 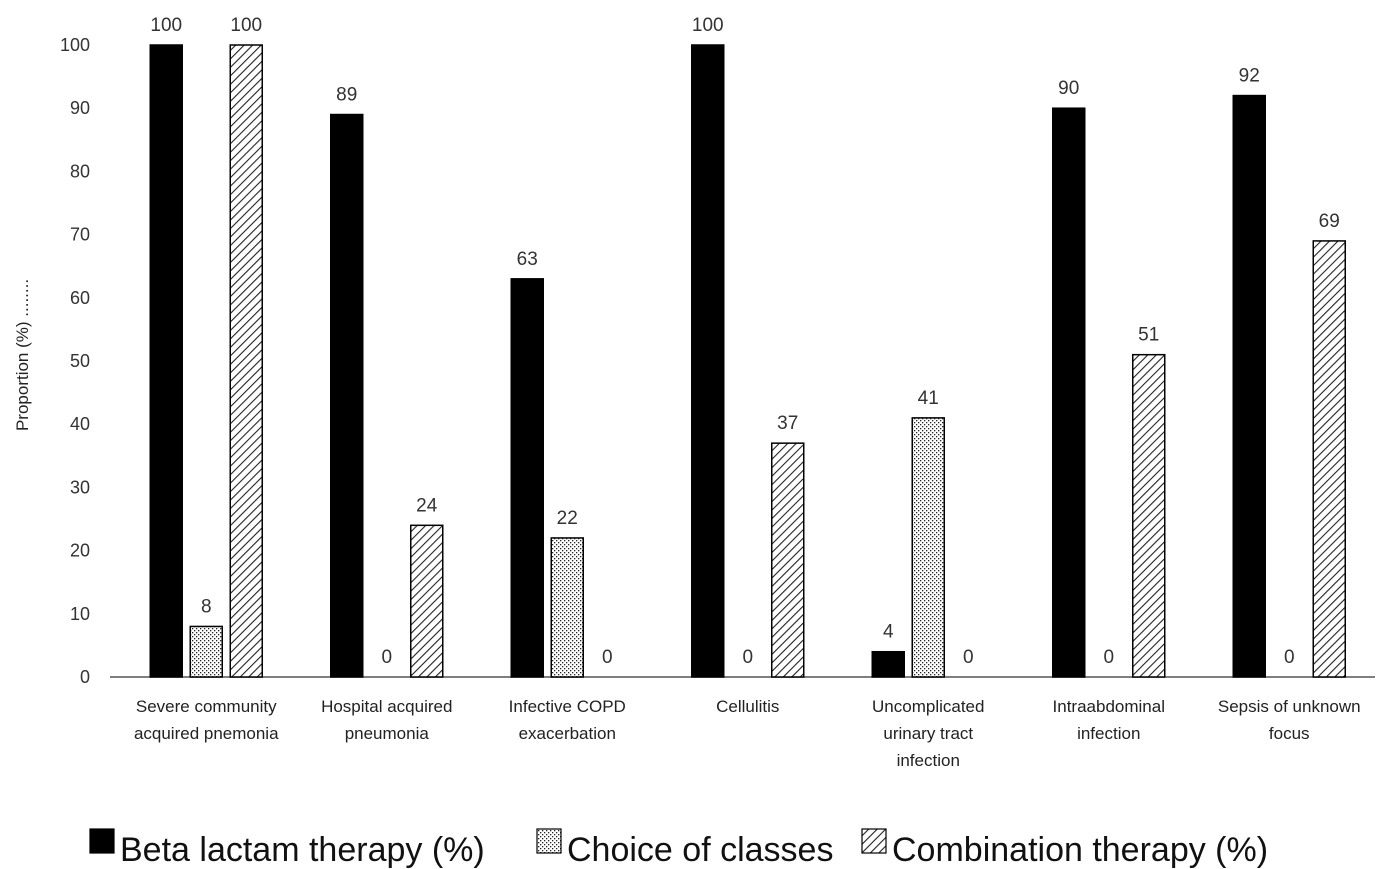 I want to click on data-label: 37, so click(x=787, y=423).